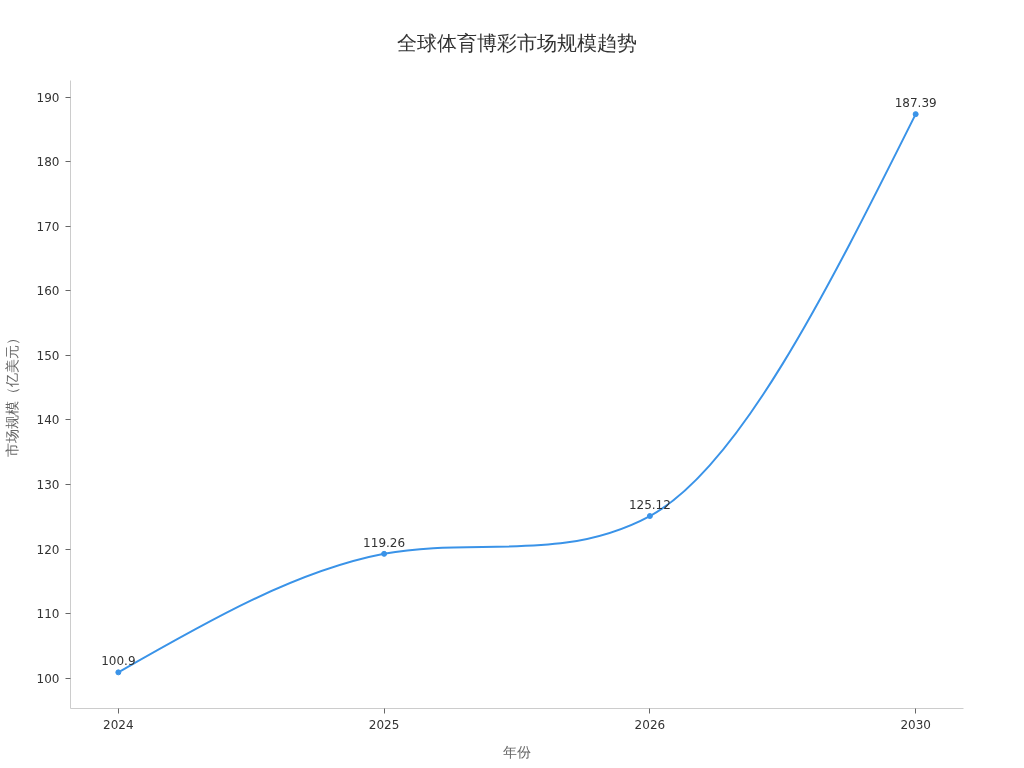  What do you see at coordinates (11, 394) in the screenshot?
I see `y-axis-title: 市场规模（亿美元）` at bounding box center [11, 394].